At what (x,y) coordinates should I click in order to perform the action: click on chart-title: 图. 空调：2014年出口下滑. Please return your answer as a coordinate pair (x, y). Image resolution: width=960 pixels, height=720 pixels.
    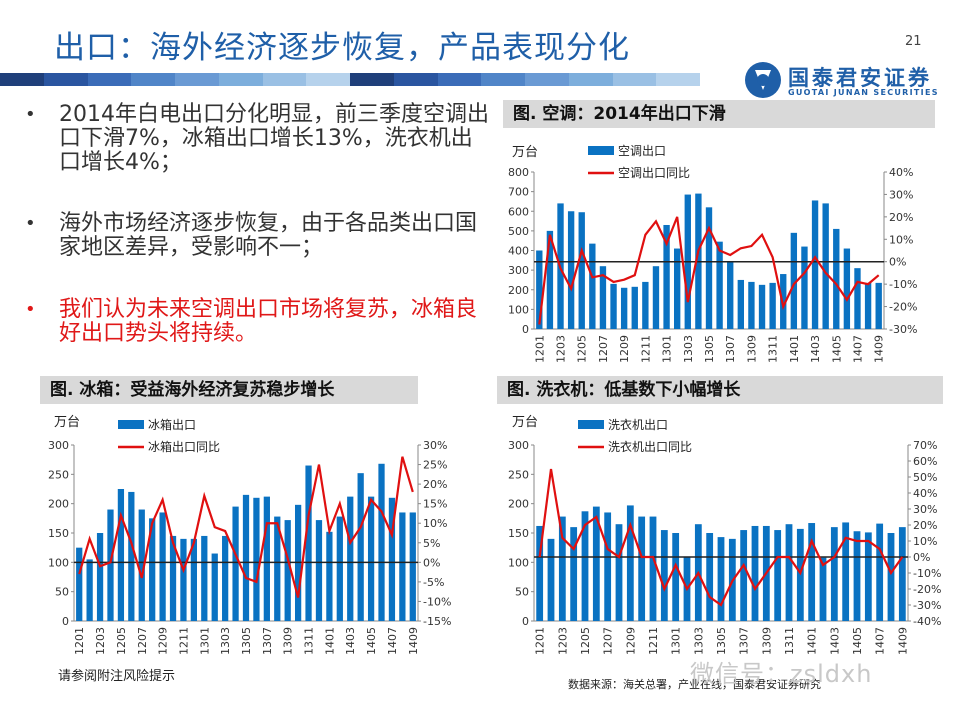
    Looking at the image, I should click on (719, 114).